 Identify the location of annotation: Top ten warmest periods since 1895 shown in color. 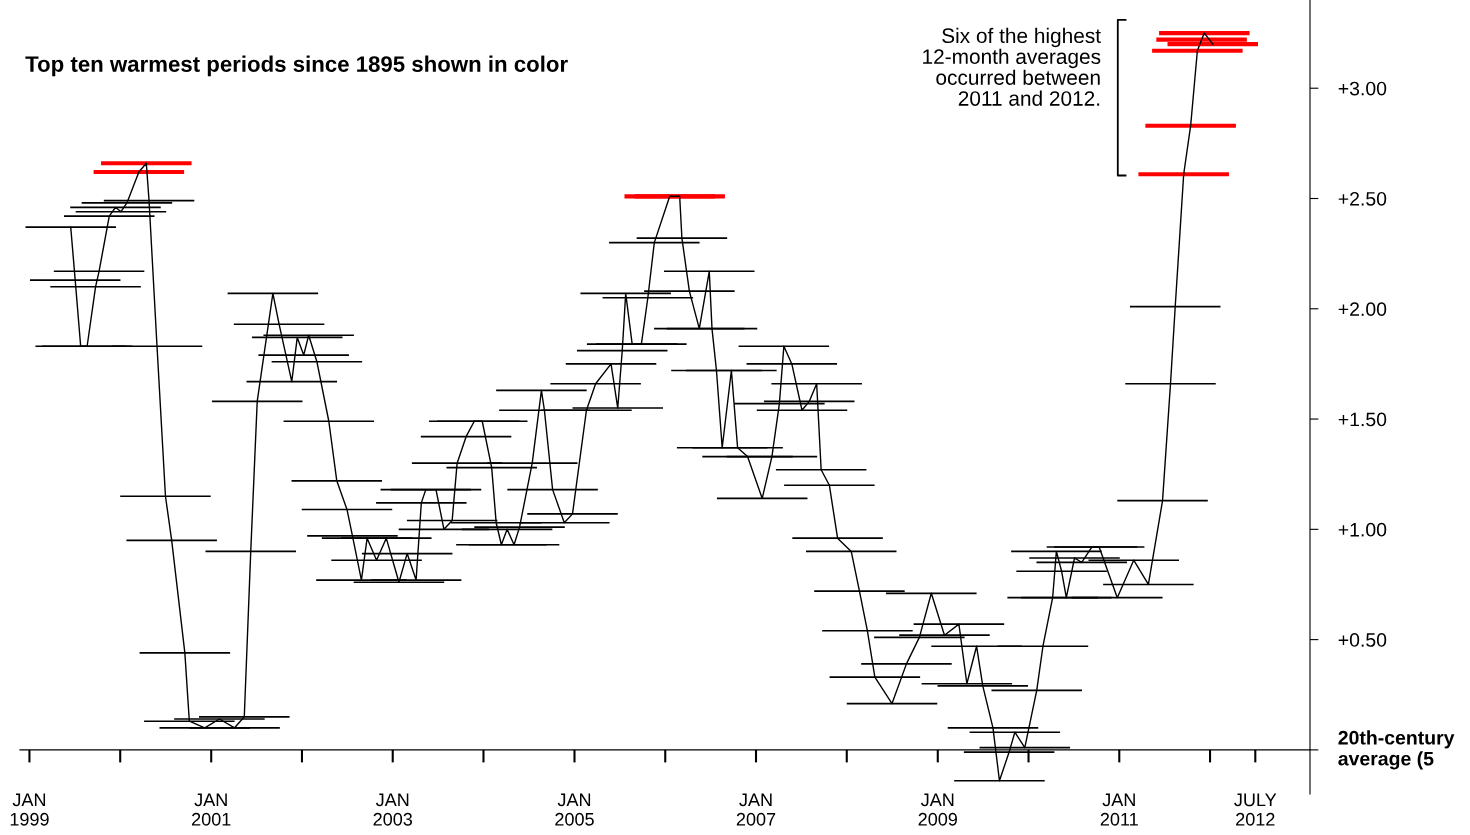
(296, 66).